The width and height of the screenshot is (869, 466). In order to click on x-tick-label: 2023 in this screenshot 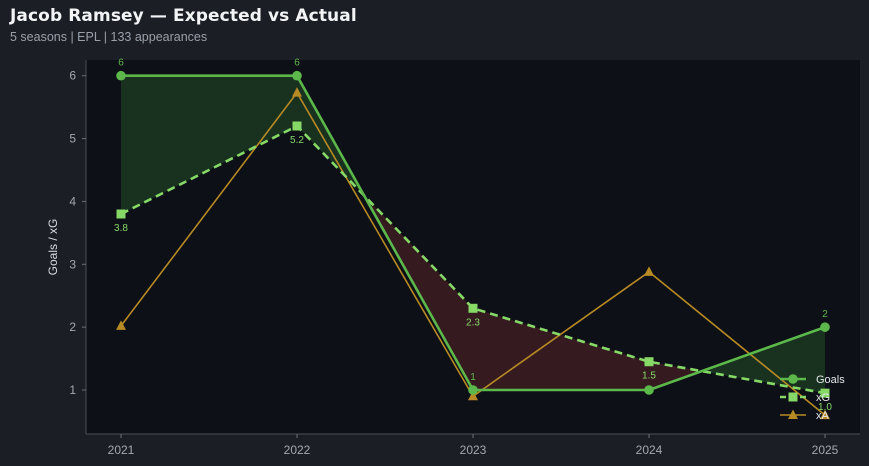, I will do `click(473, 450)`.